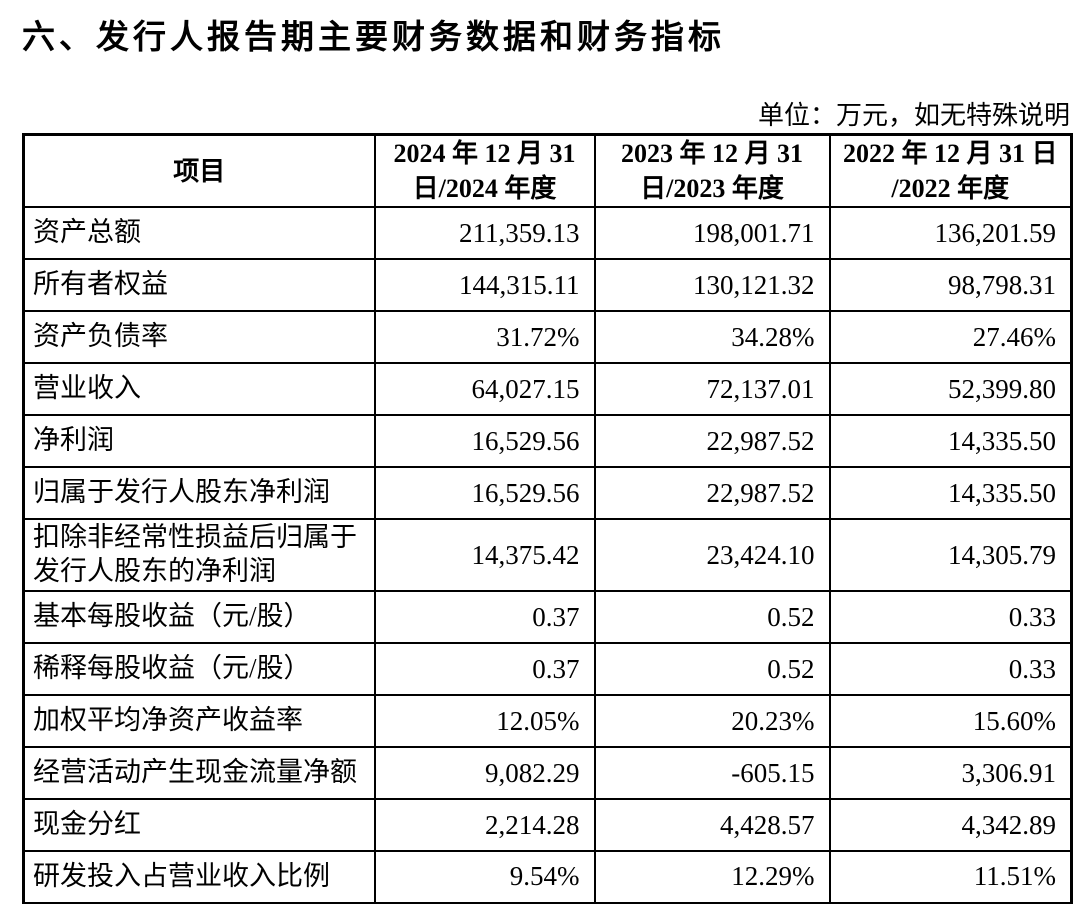  I want to click on table-row: 资产总额 211,359.13 198,001.71 136,201.59, so click(547, 233).